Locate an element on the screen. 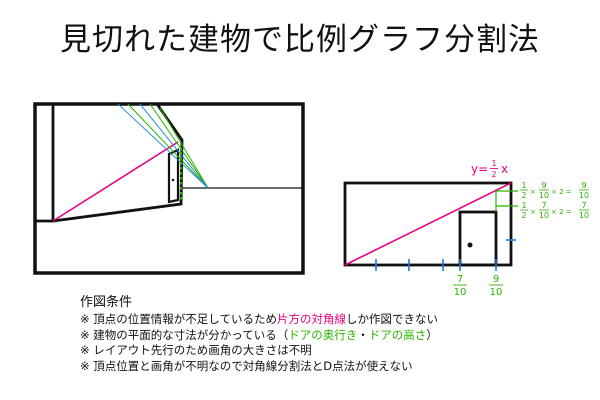 This screenshot has height=400, width=600. highlighted-text: 片方の対角線 is located at coordinates (311, 319).